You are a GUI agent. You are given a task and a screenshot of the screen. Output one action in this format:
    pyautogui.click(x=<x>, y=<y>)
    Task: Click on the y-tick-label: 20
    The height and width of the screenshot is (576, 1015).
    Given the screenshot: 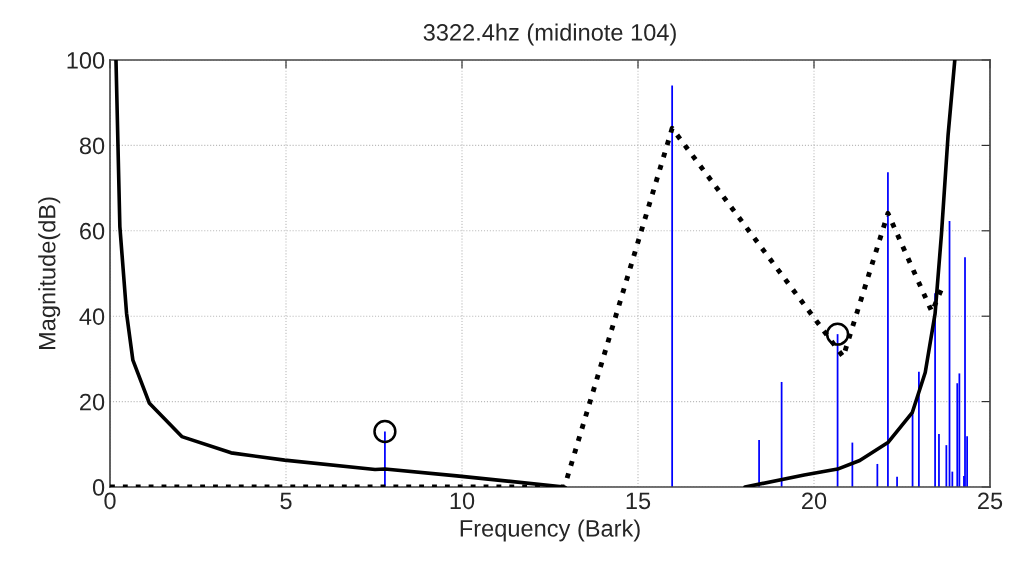 What is the action you would take?
    pyautogui.click(x=92, y=402)
    